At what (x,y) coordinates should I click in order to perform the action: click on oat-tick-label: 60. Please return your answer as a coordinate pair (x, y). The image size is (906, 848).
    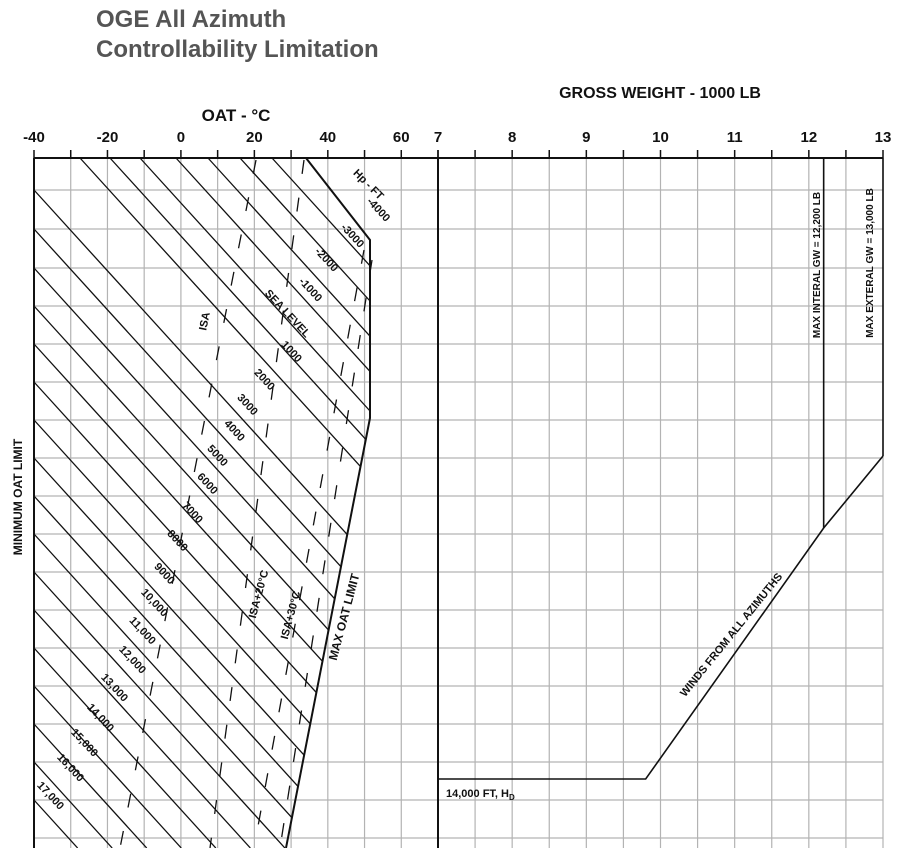
    Looking at the image, I should click on (401, 137).